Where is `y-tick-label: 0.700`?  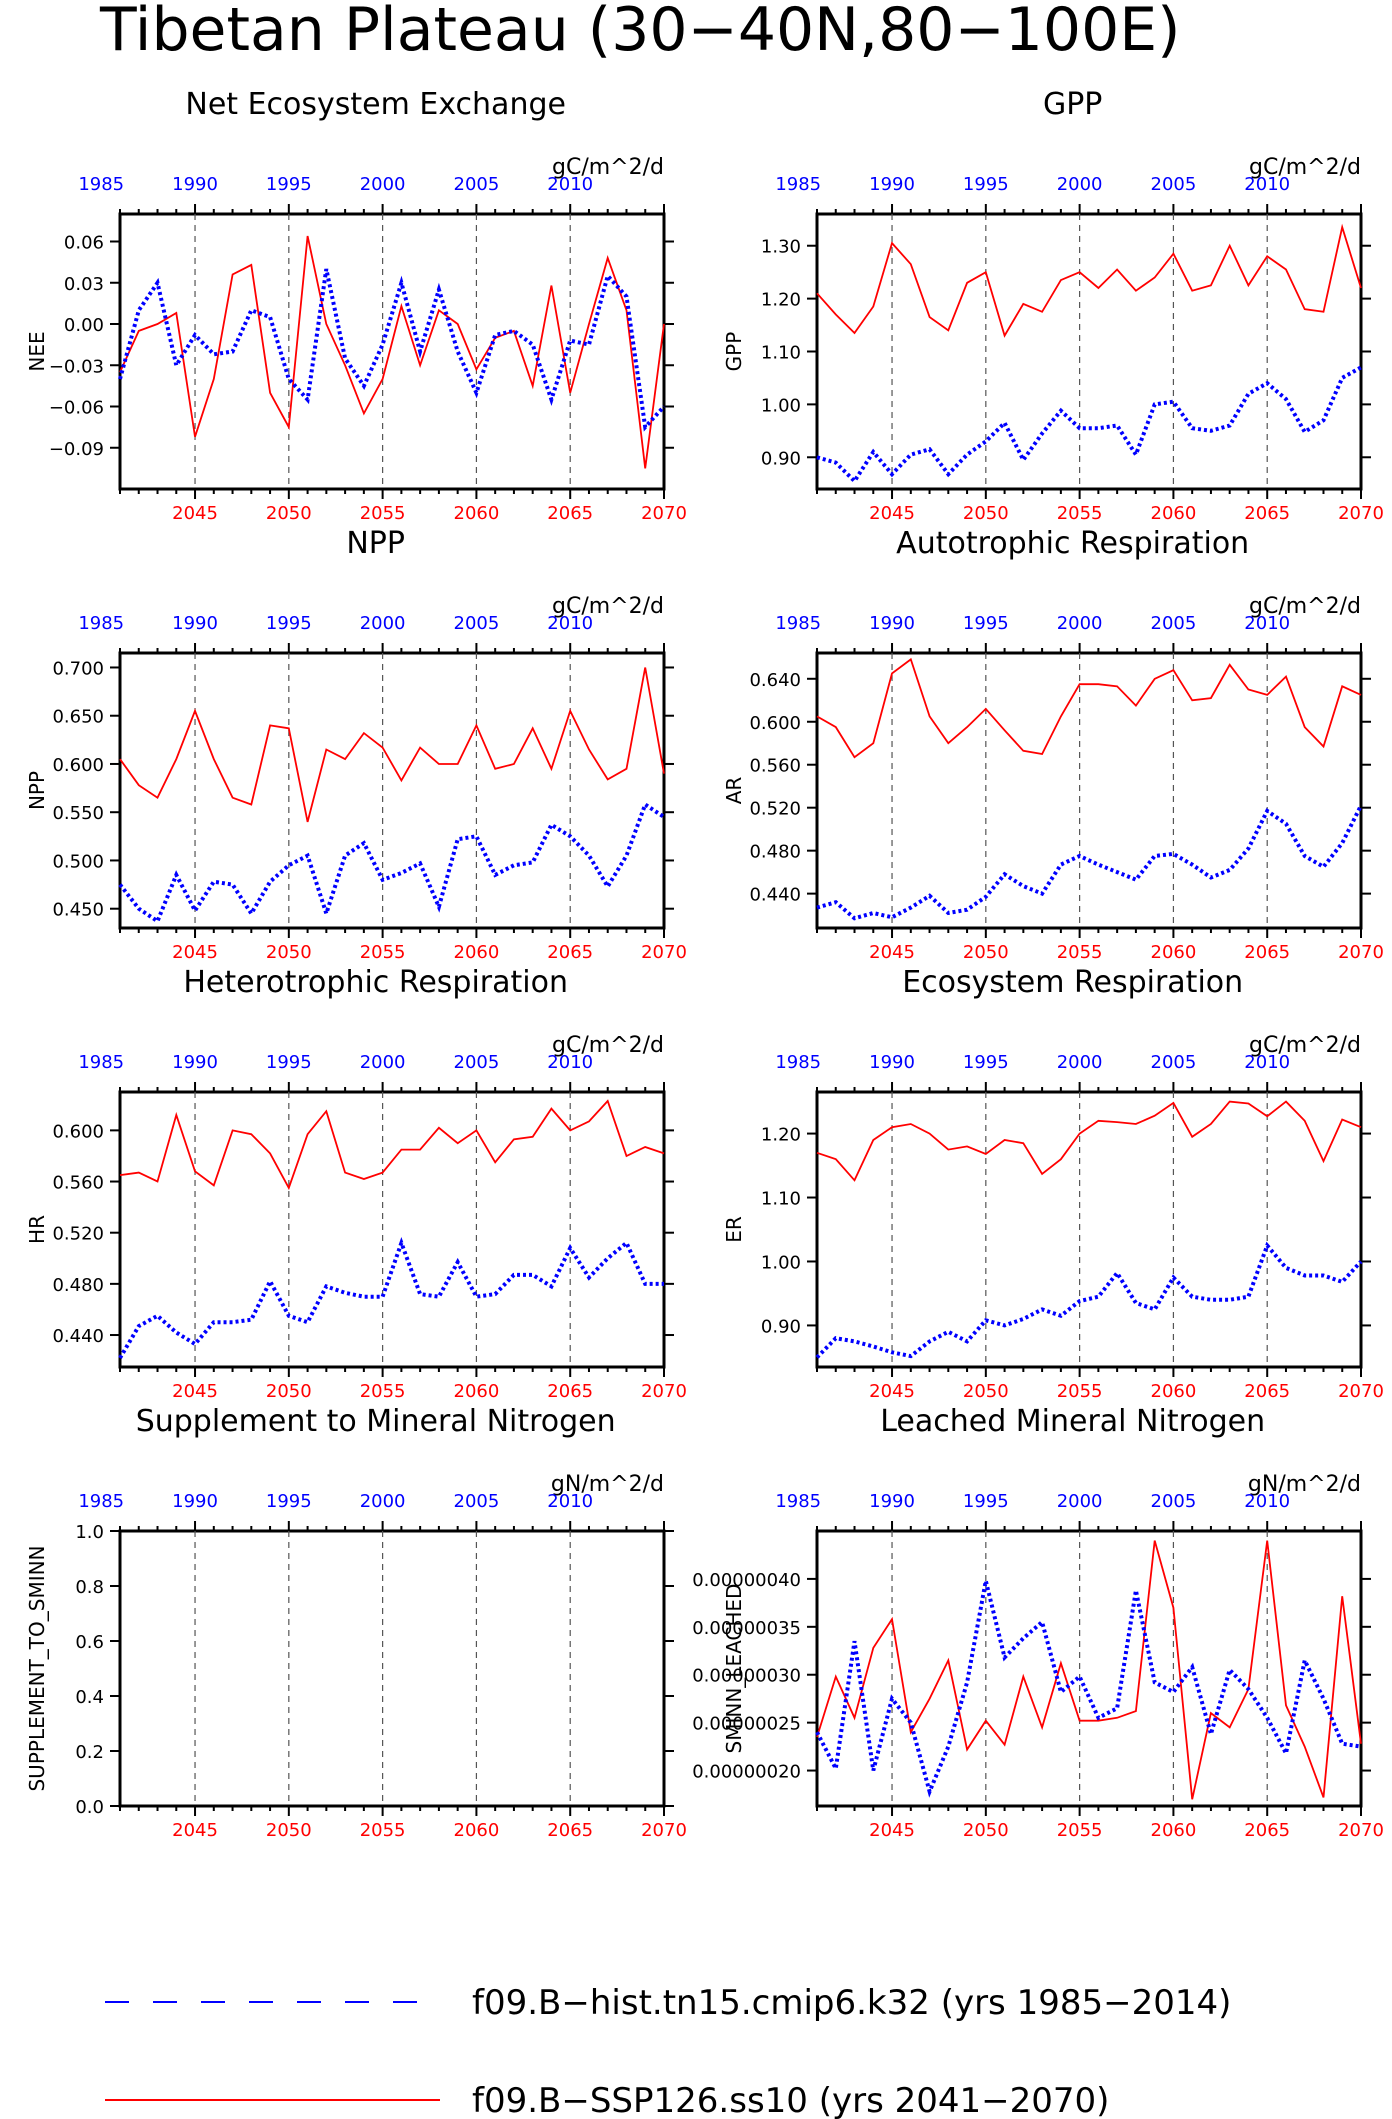
y-tick-label: 0.700 is located at coordinates (78, 668).